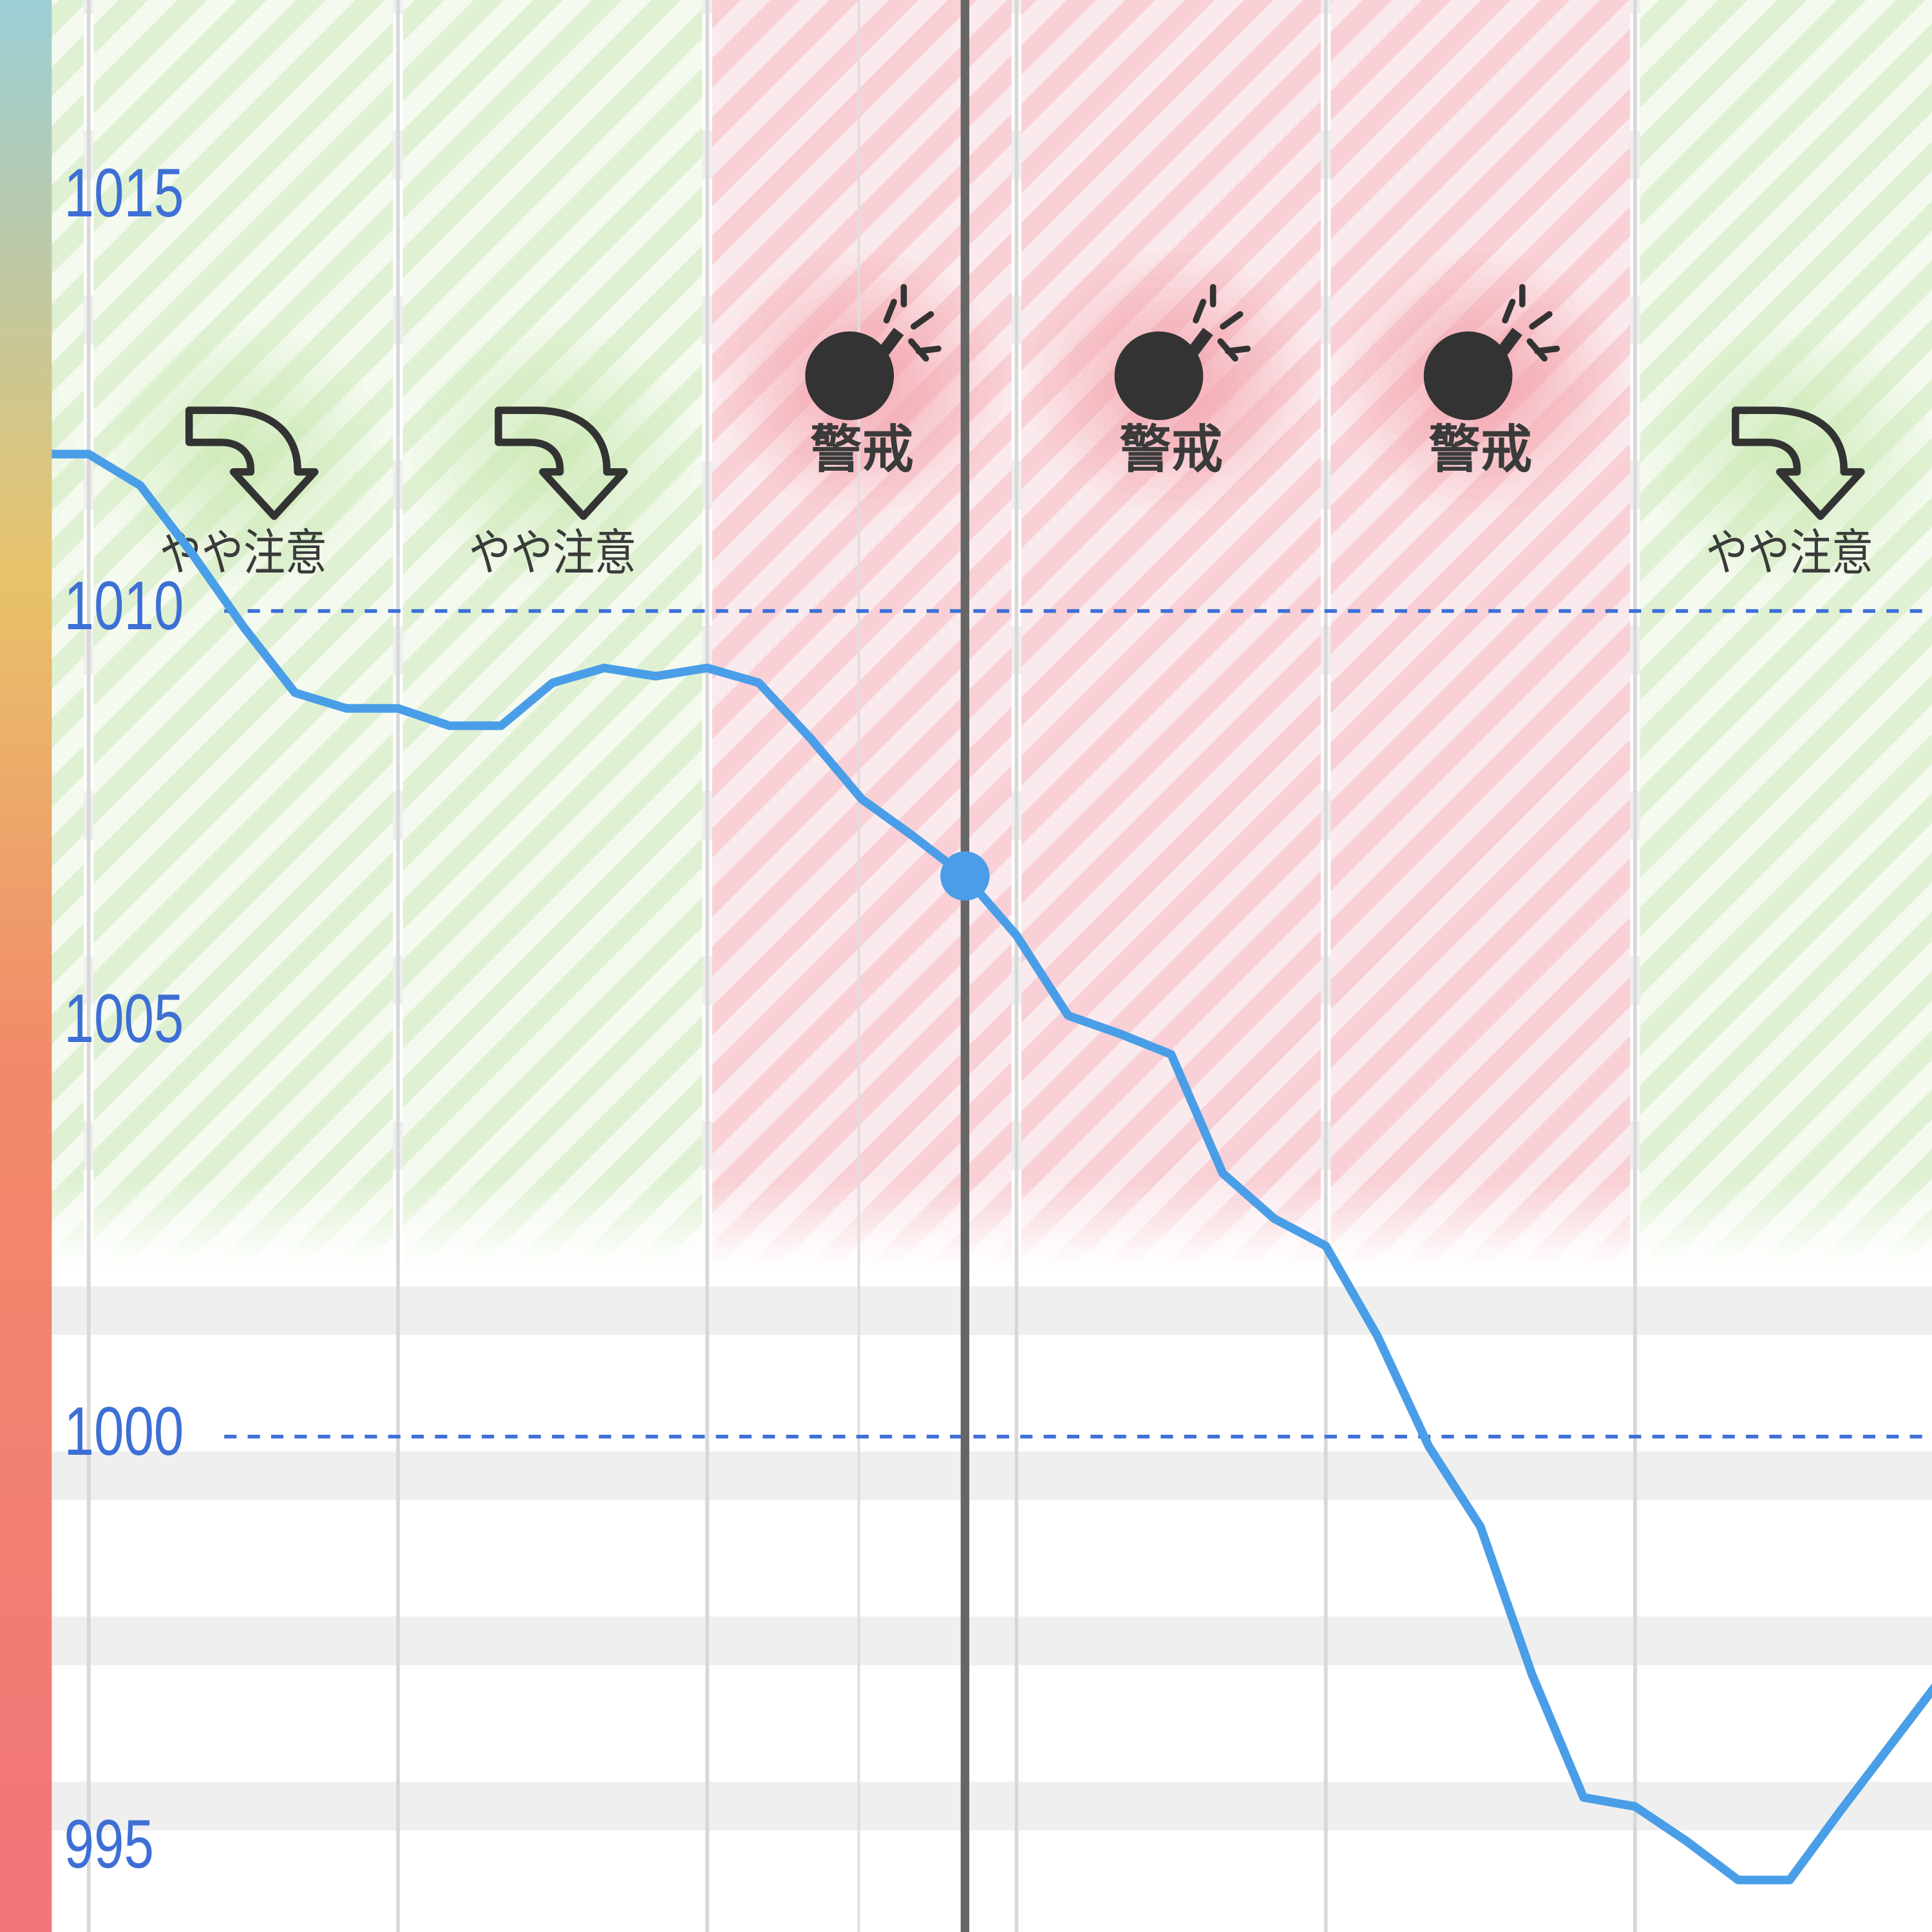 The image size is (1932, 1932). I want to click on y-tick-label: 995, so click(108, 1844).